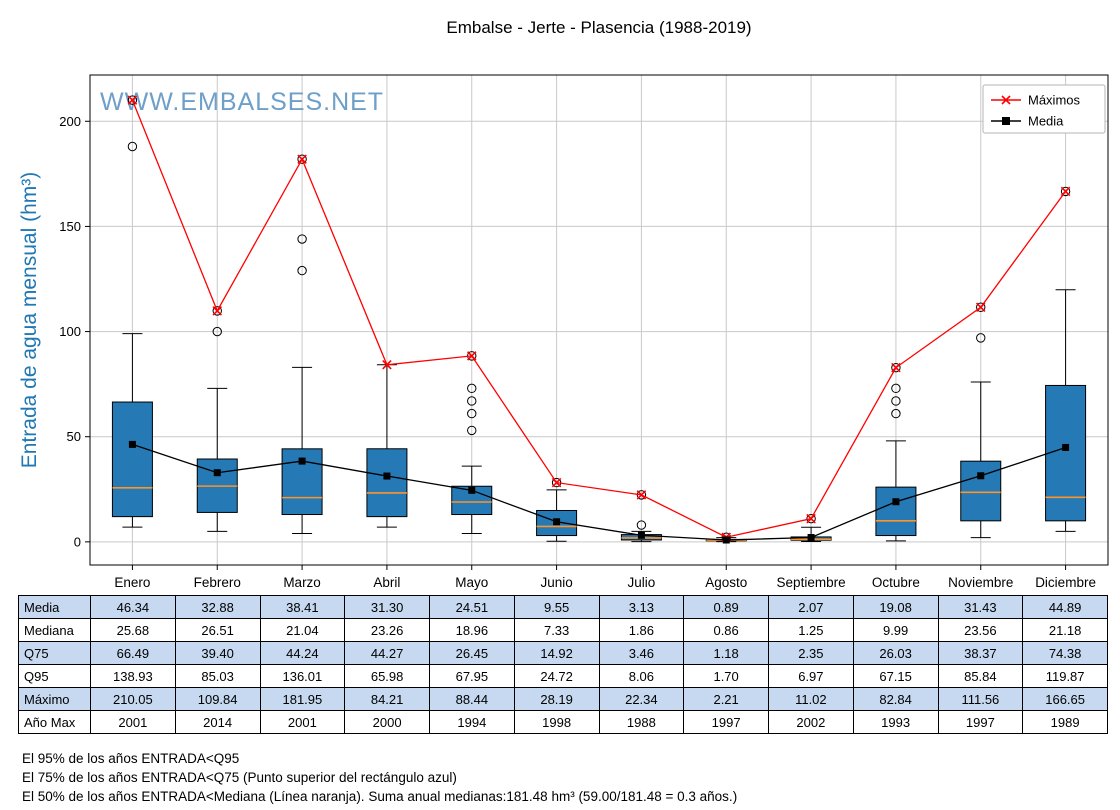 The image size is (1120, 810). I want to click on x-tick-label: Diciembre, so click(1065, 582).